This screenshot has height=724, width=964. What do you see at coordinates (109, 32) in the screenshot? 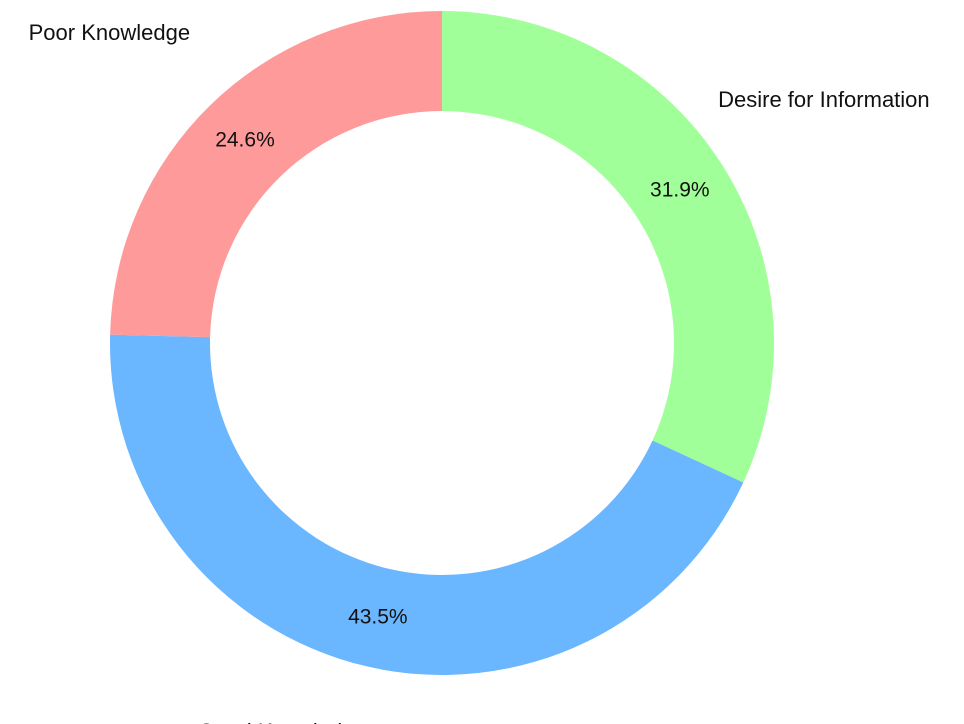
I see `slice-label: Poor Knowledge` at bounding box center [109, 32].